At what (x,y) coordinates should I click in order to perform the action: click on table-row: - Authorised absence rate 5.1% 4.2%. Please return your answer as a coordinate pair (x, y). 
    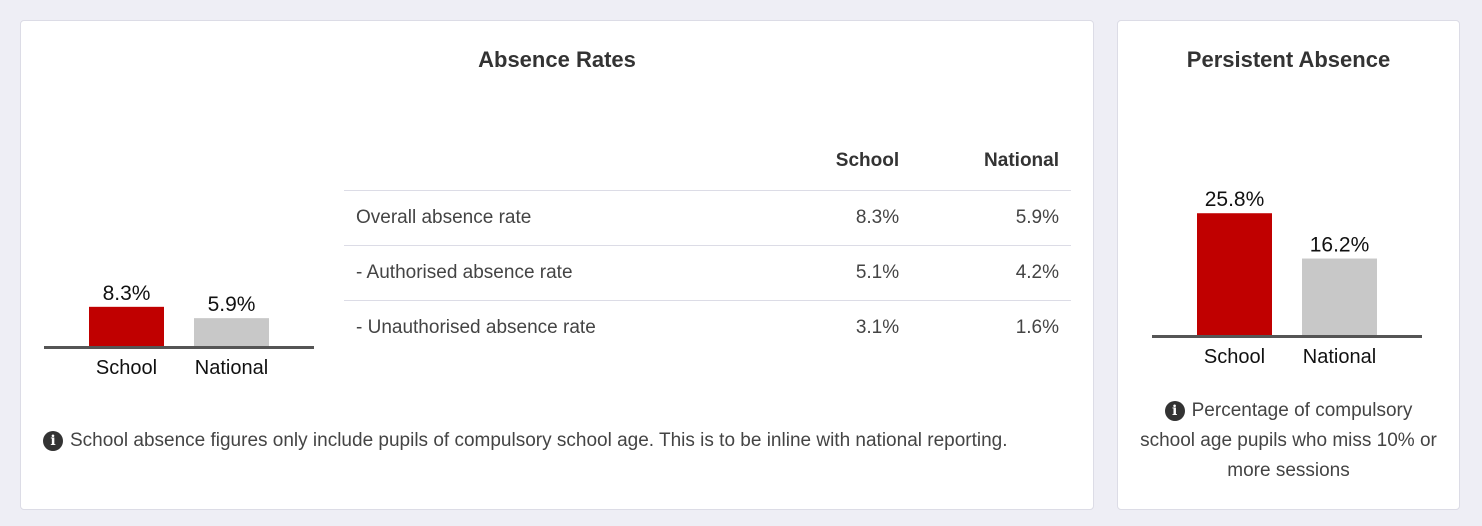
    Looking at the image, I should click on (707, 273).